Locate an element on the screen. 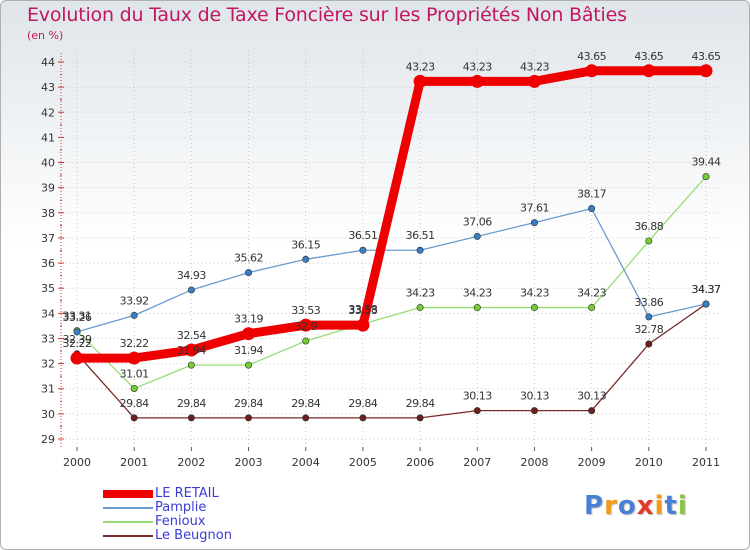 Image resolution: width=750 pixels, height=550 pixels. data-label: 33.92 is located at coordinates (134, 300).